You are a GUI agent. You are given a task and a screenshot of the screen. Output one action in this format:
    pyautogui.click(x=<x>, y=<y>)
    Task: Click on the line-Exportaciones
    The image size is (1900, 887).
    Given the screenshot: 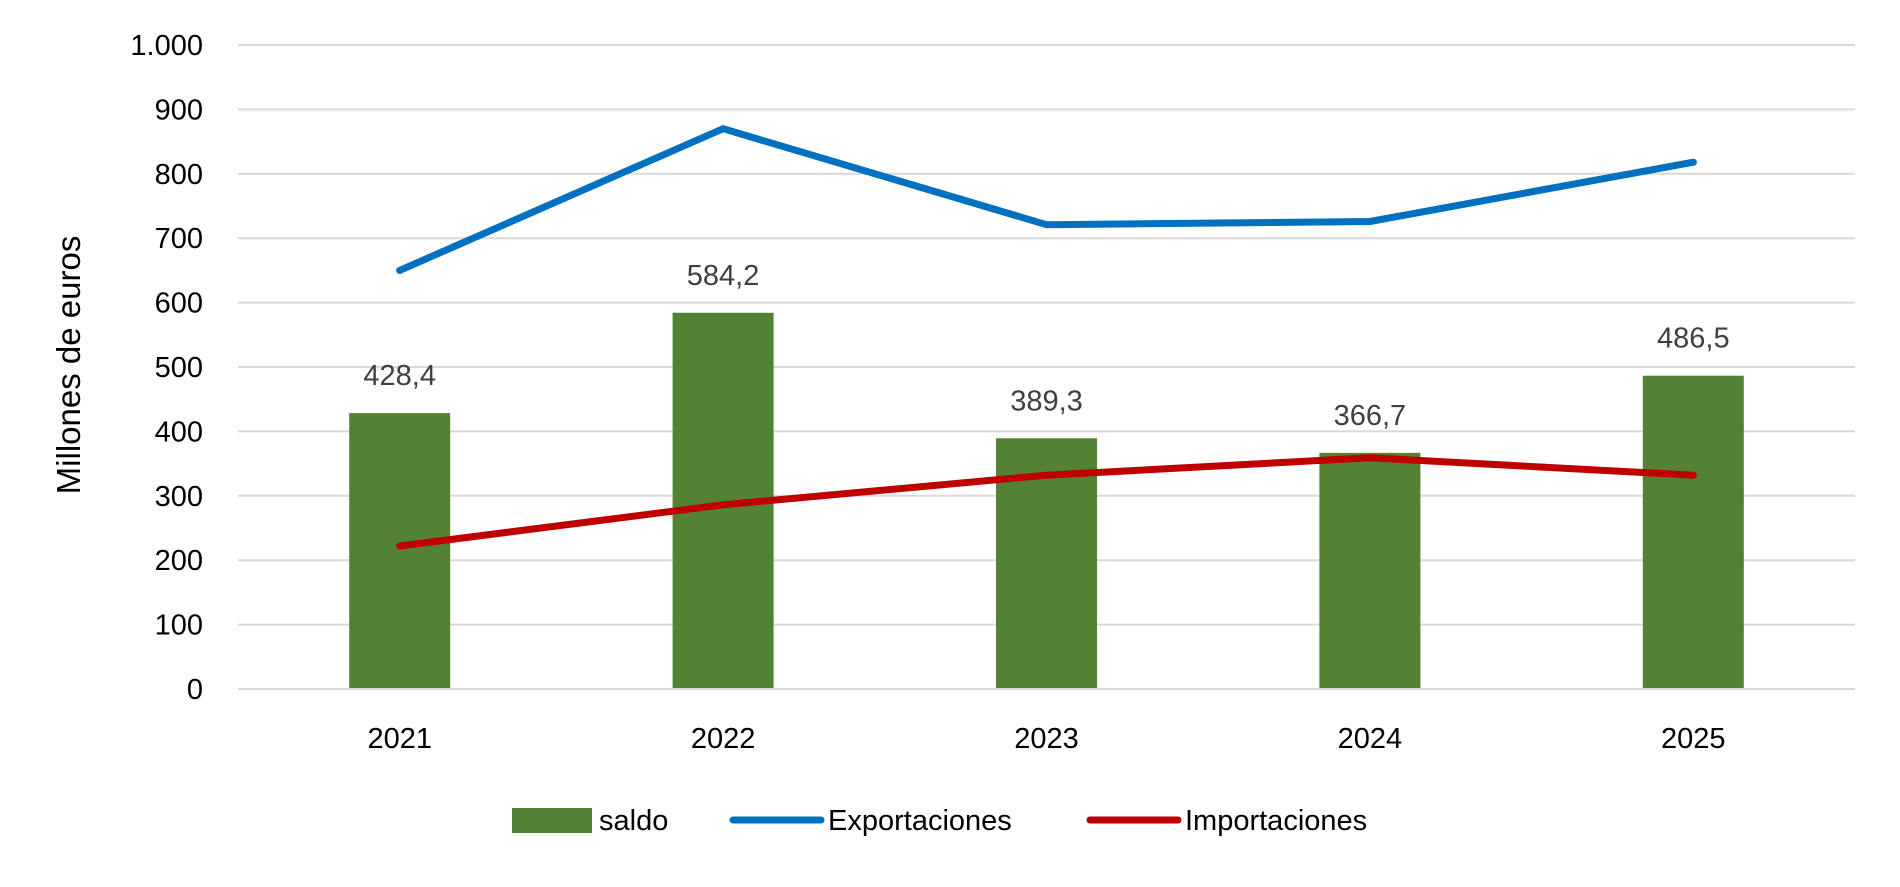 What is the action you would take?
    pyautogui.click(x=1046, y=199)
    